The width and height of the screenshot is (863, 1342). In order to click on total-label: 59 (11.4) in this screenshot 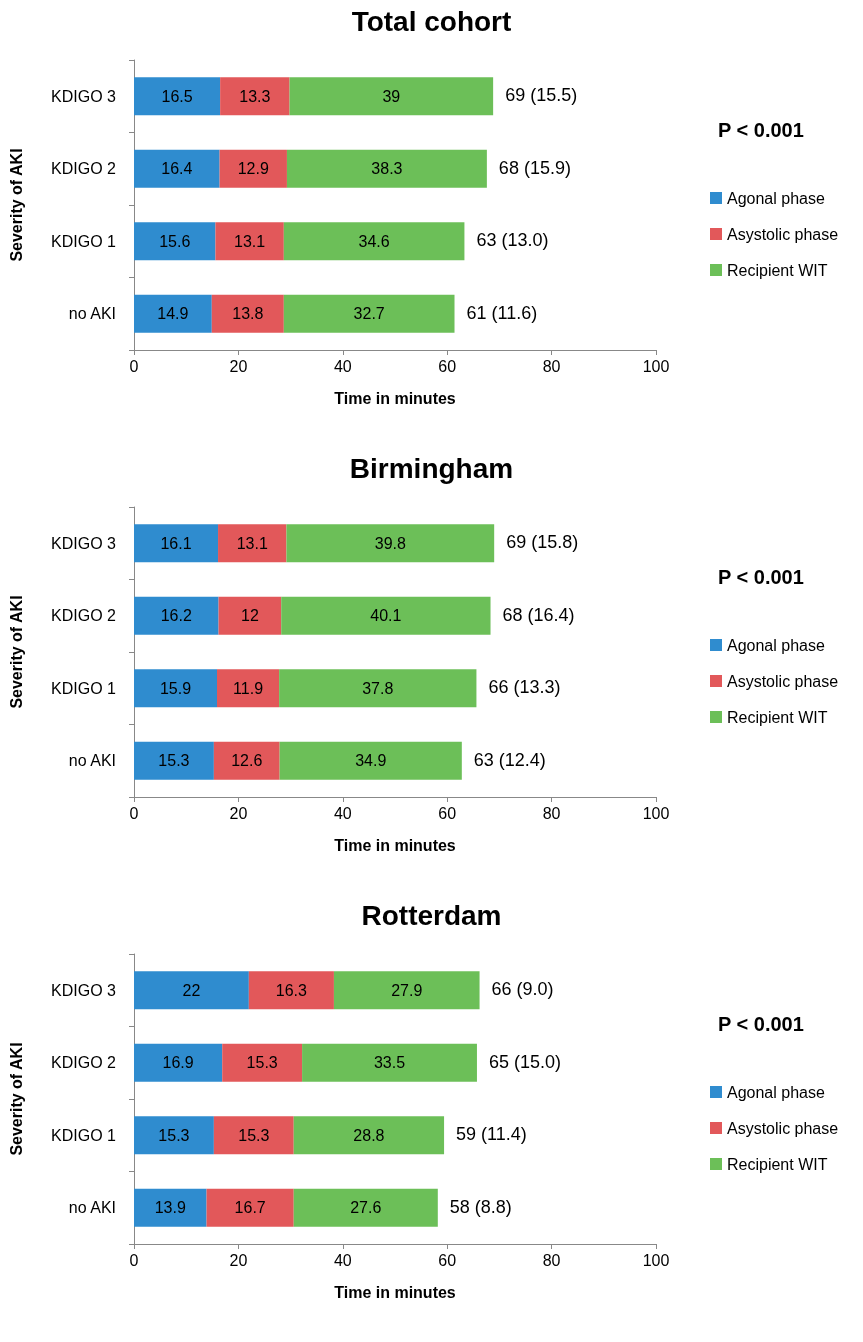, I will do `click(491, 1134)`.